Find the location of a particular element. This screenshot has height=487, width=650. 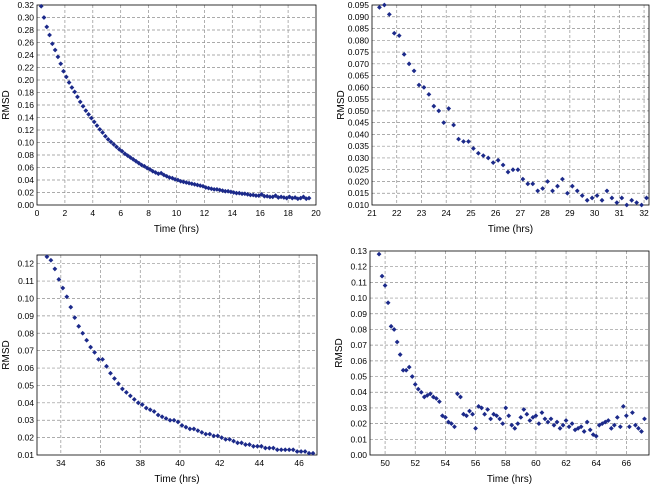

x-tick-label: 4 is located at coordinates (92, 213).